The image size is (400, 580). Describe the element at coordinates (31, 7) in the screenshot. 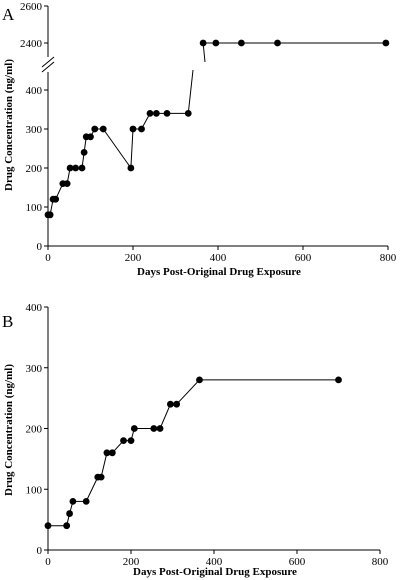

I see `panel-a-y-tick-label: 2600` at that location.